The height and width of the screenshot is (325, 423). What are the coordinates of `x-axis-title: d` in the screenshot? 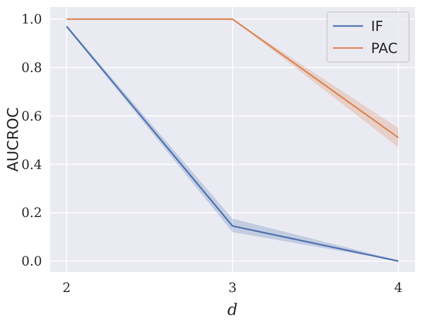 It's located at (232, 309).